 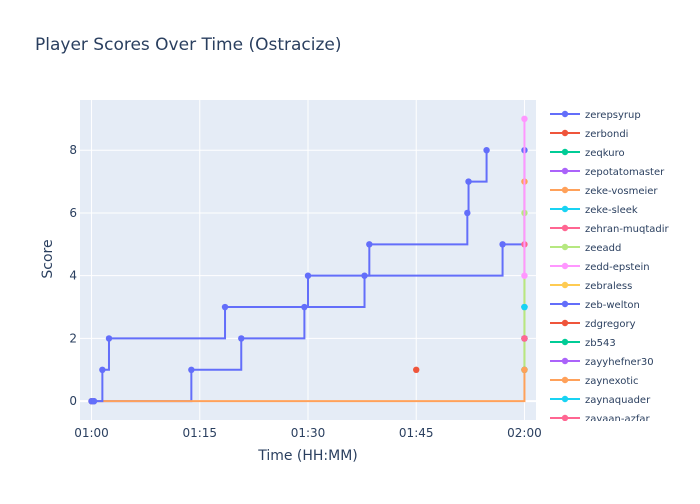 I want to click on legend-item-zeke-vosmeier: zeke-vosmeier, so click(x=604, y=191).